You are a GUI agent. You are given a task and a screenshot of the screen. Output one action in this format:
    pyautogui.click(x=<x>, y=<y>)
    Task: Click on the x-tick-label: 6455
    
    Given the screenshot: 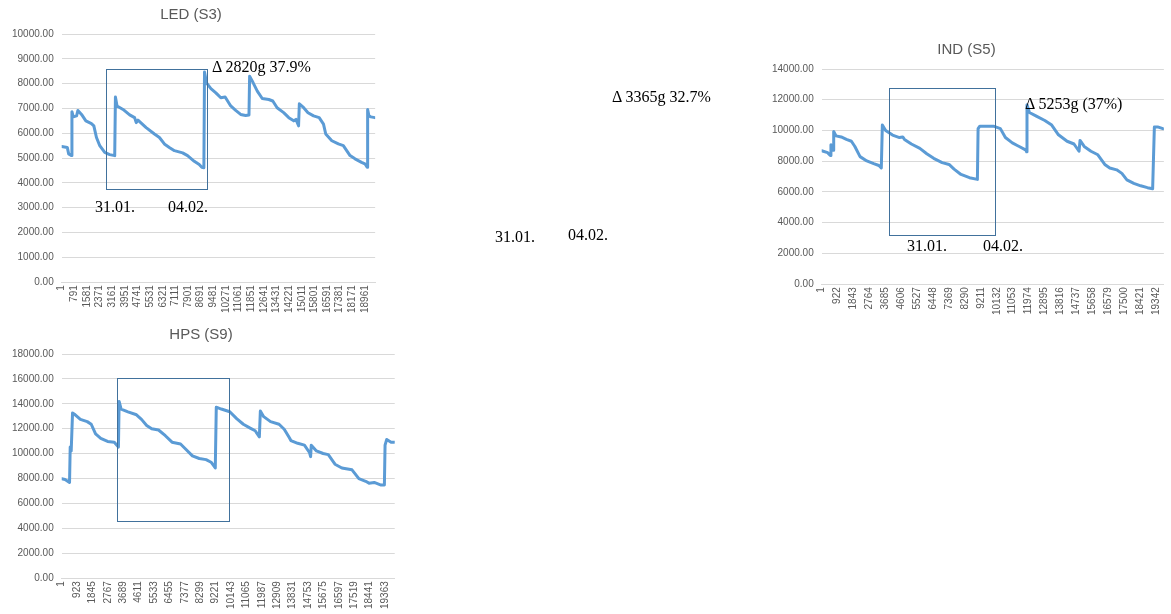 What is the action you would take?
    pyautogui.click(x=169, y=592)
    